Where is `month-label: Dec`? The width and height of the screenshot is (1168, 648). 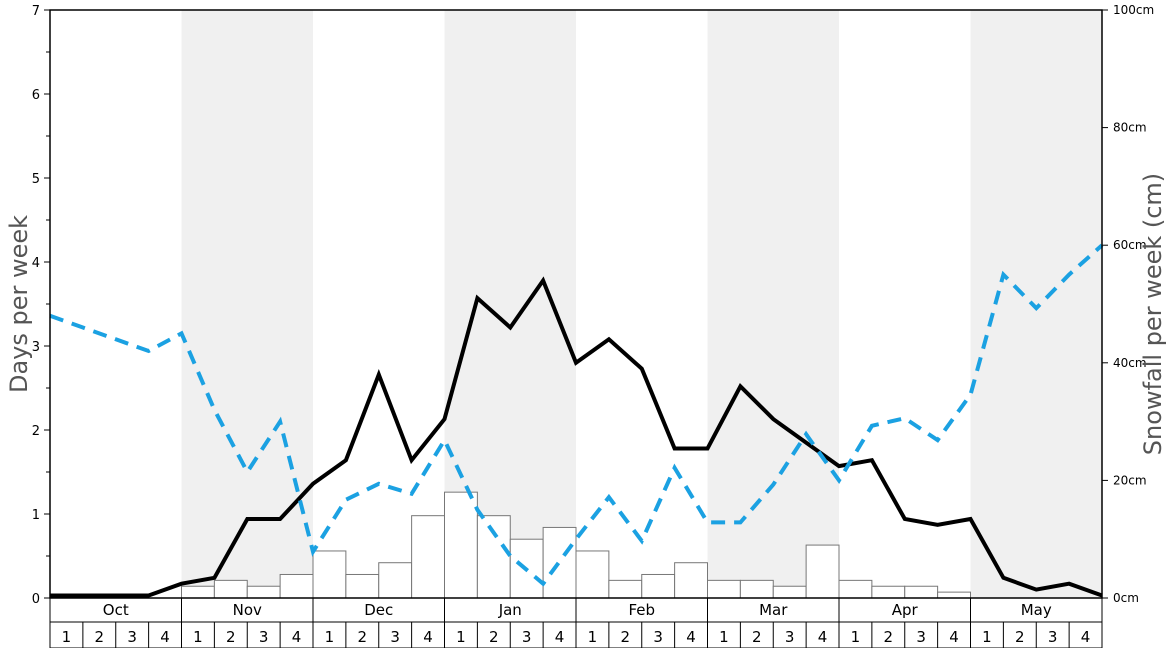
month-label: Dec is located at coordinates (378, 610).